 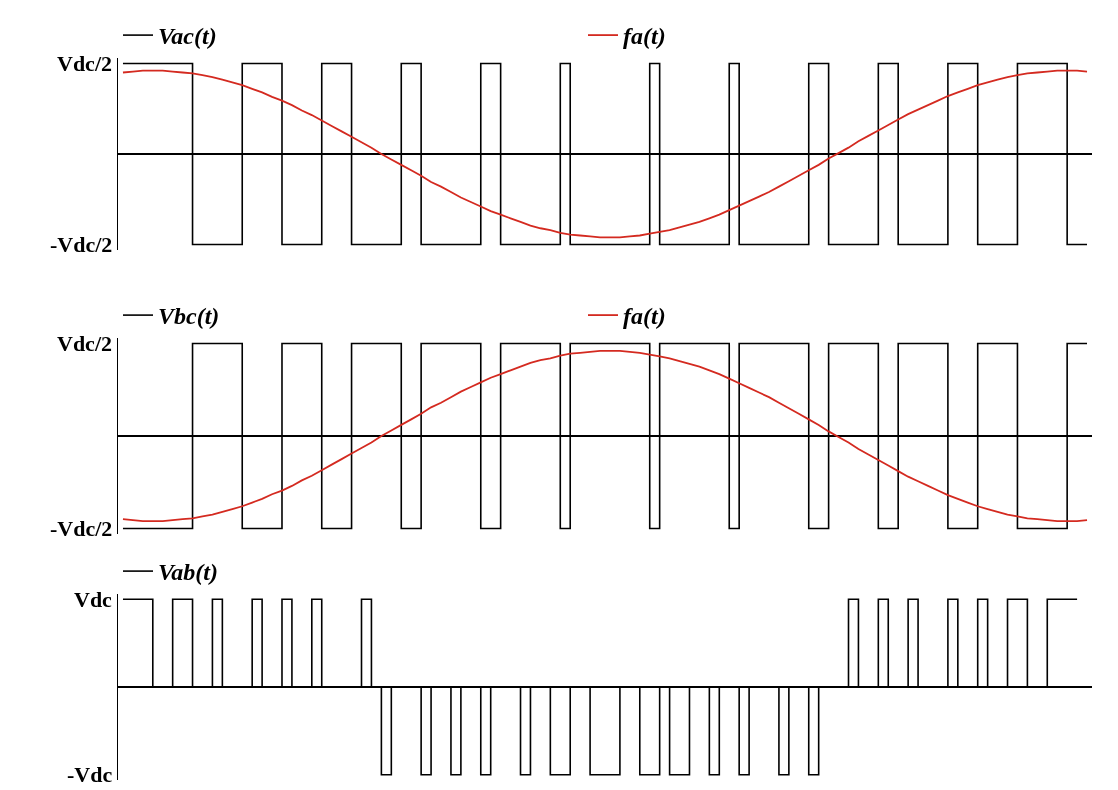 I want to click on legend-label: Vac(t), so click(x=187, y=36).